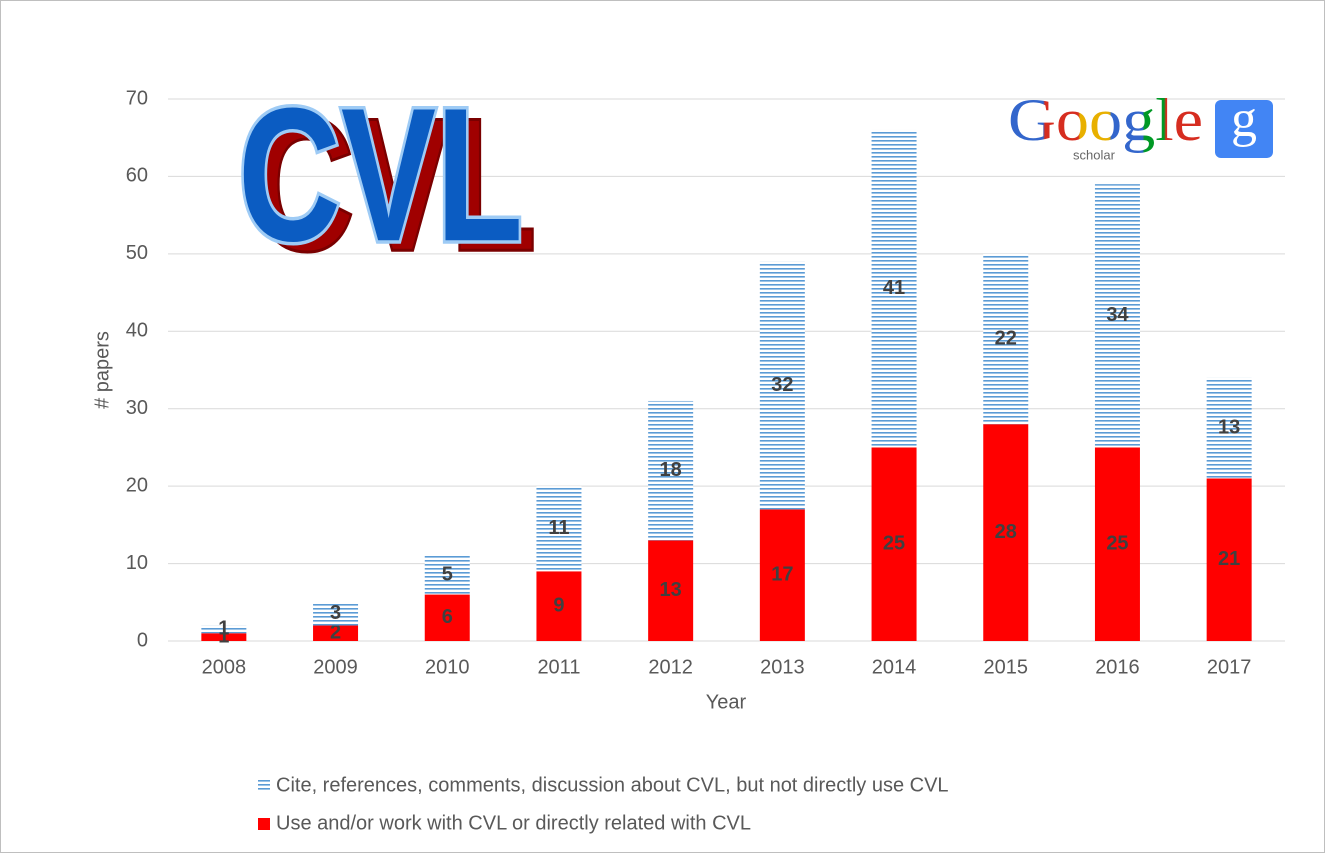 The width and height of the screenshot is (1325, 853). Describe the element at coordinates (670, 667) in the screenshot. I see `x-tick-label: 2012` at that location.